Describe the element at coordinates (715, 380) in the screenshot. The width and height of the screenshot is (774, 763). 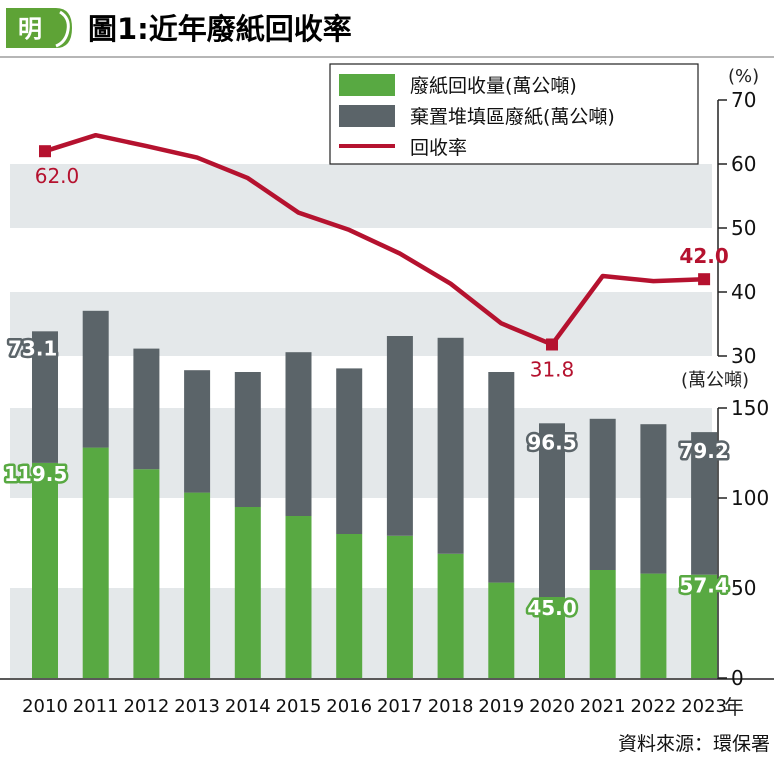
I see `lower-axis-unit-label: (萬公噸)` at that location.